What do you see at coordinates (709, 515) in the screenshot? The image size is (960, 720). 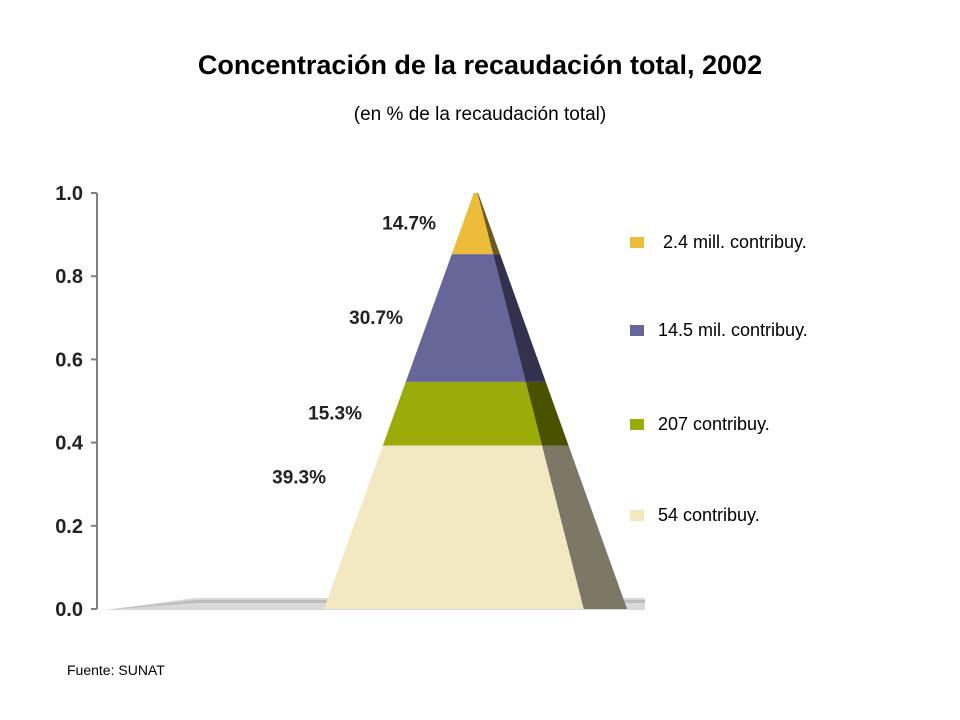 I see `legend-label: 54 contribuy.` at bounding box center [709, 515].